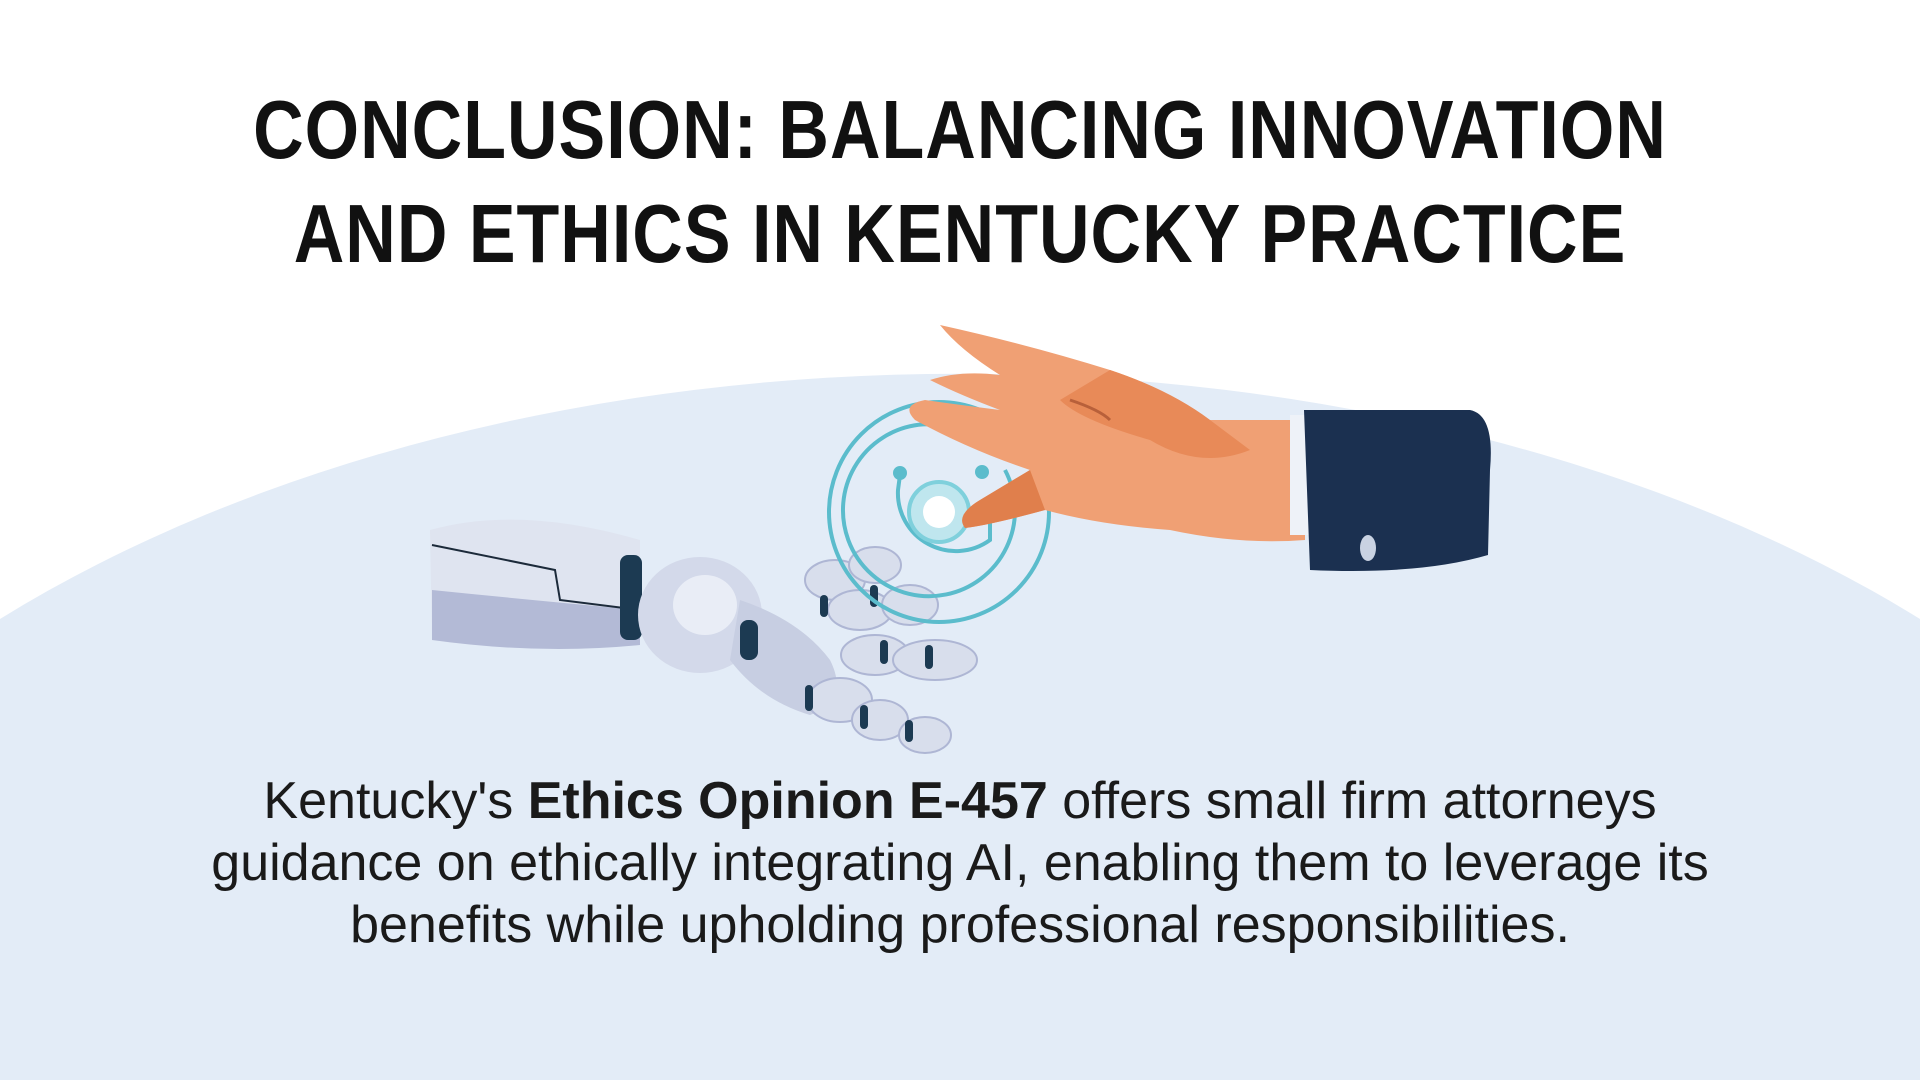 This screenshot has width=1920, height=1080. What do you see at coordinates (960, 129) in the screenshot?
I see `title-line-1: CONCLUSION: BALANCING INNOVATION` at bounding box center [960, 129].